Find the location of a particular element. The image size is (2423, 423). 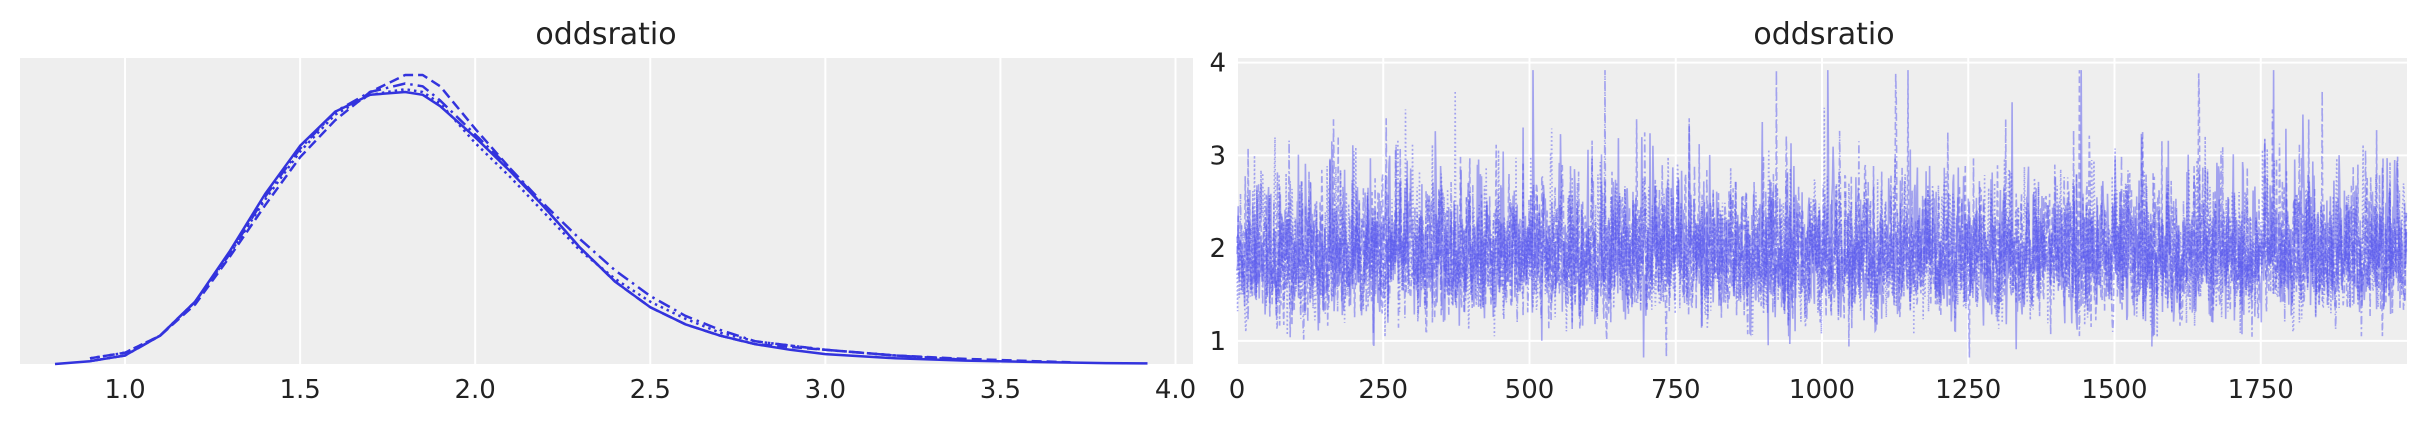

trace-x-ticks: 0 250 500 750 1000 1250 1500 1750 is located at coordinates (1761, 390).